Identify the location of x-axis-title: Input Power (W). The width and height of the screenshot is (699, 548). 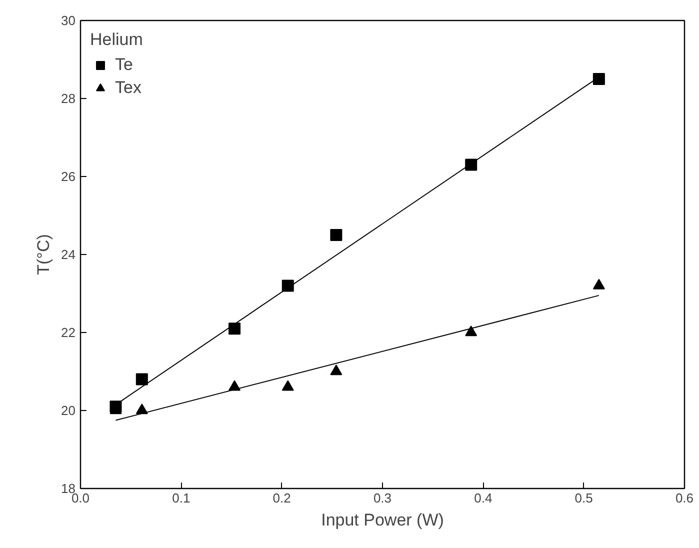
(382, 520).